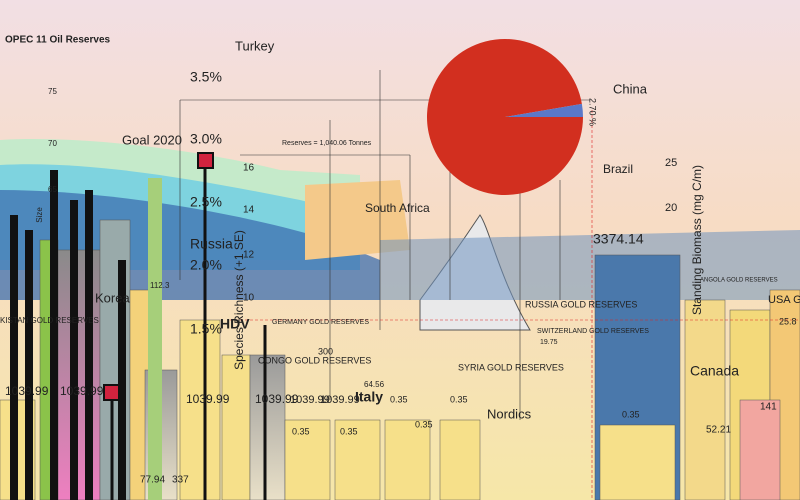 Image resolution: width=800 pixels, height=500 pixels. I want to click on label: 25, so click(671, 163).